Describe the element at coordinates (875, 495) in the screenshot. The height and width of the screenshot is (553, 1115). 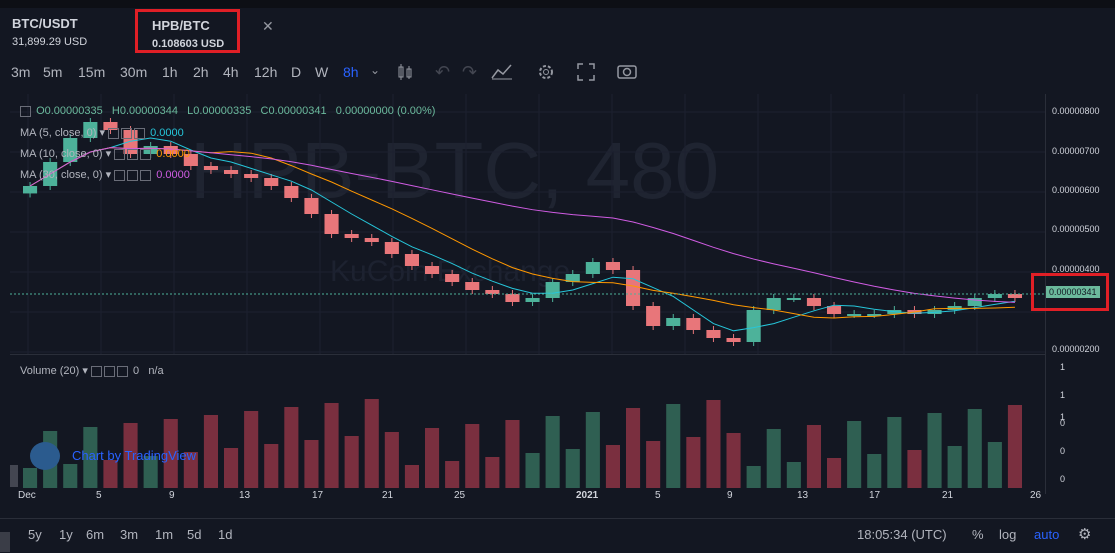
I see `time-tick: 17` at that location.